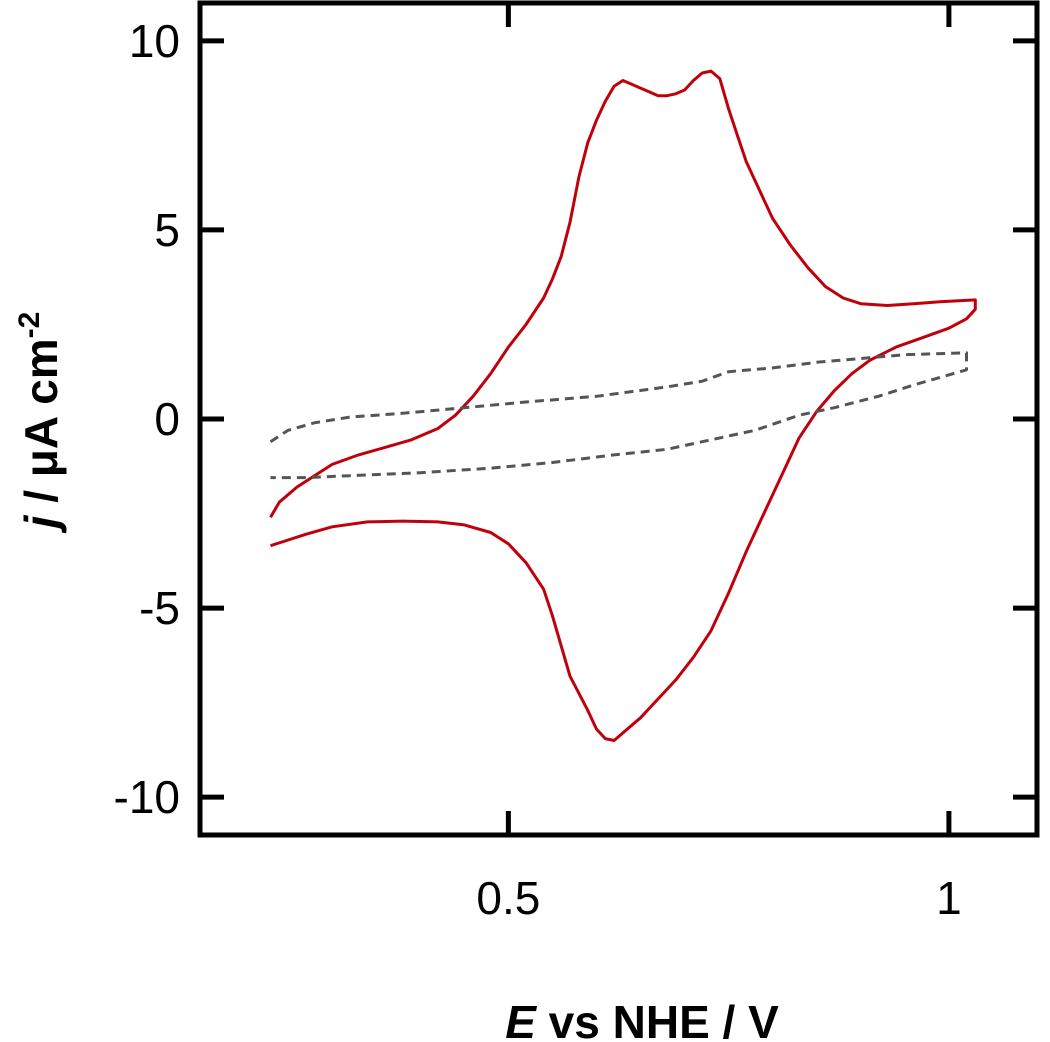 The image size is (1050, 1042). Describe the element at coordinates (41, 426) in the screenshot. I see `y-axis-label-text: / μA cm` at that location.